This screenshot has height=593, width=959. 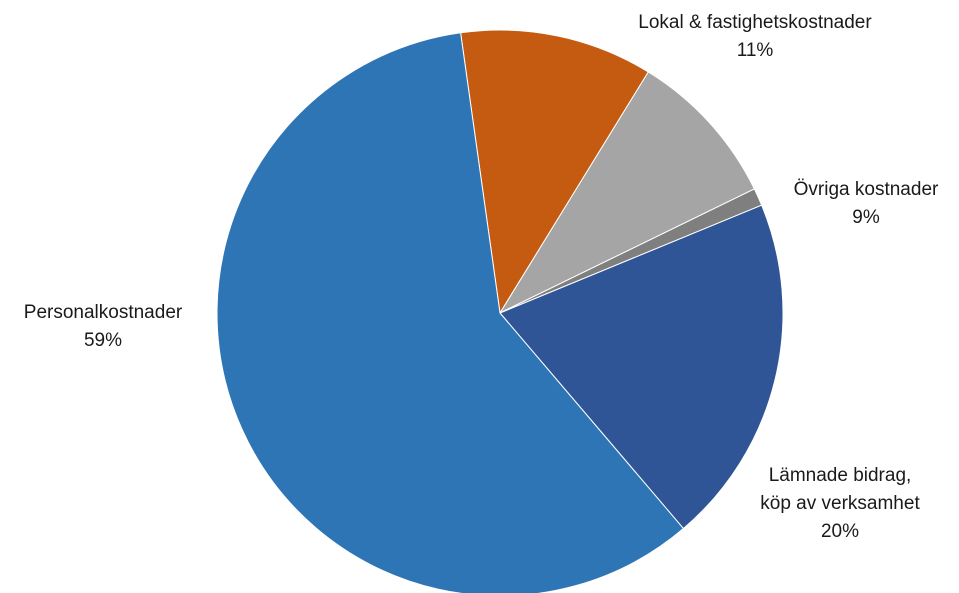 I want to click on slice-label-line: köp av verksamhet, so click(x=840, y=503).